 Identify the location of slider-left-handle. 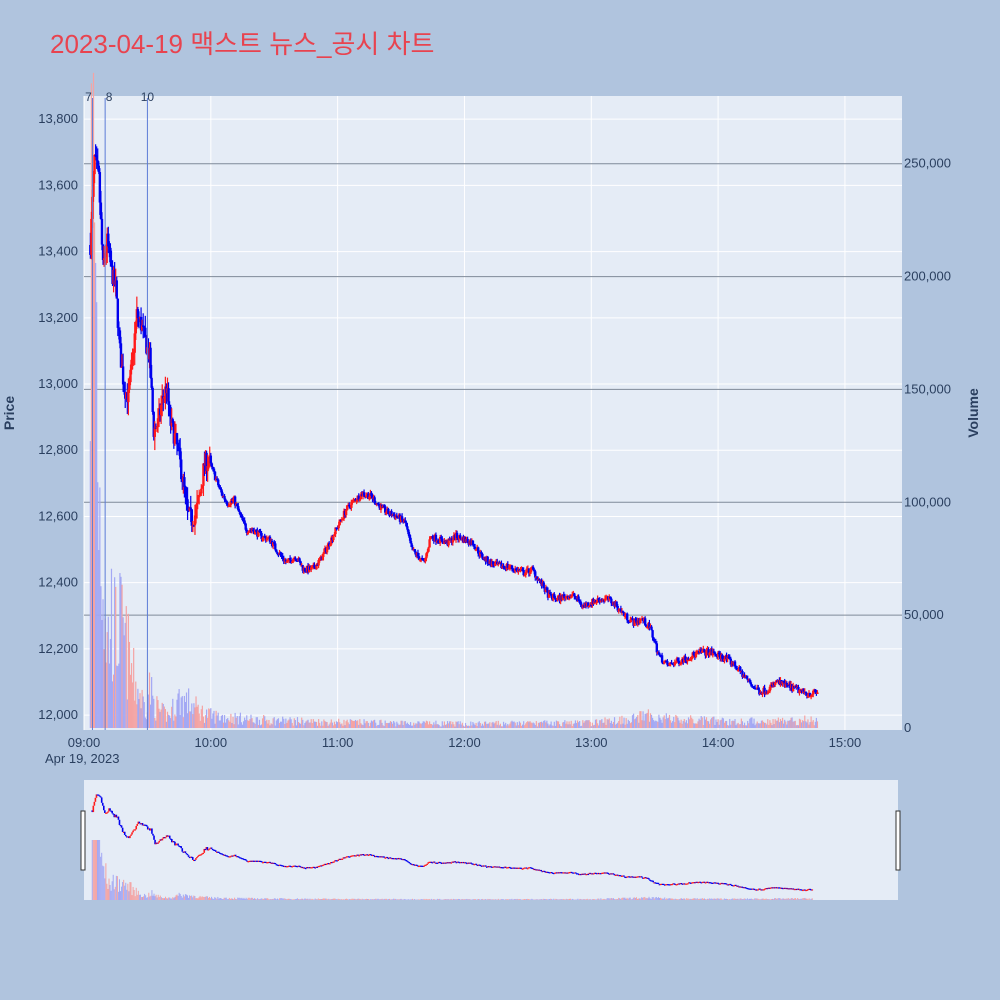
(83, 840).